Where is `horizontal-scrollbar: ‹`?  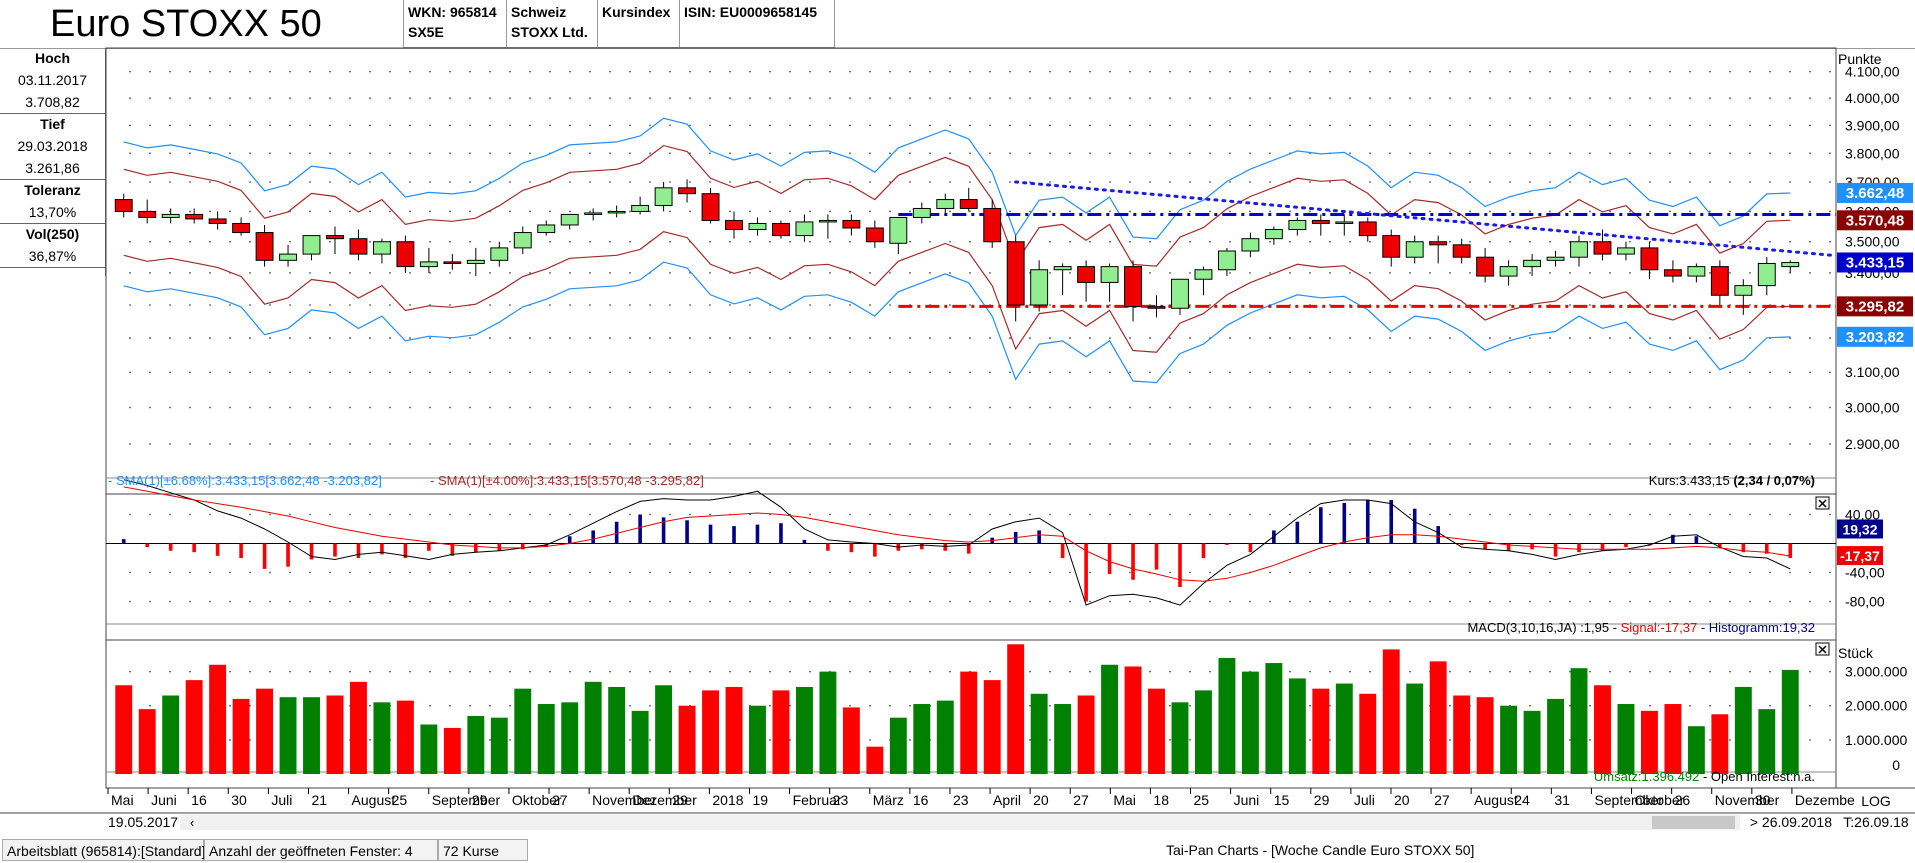 horizontal-scrollbar: ‹ is located at coordinates (960, 822).